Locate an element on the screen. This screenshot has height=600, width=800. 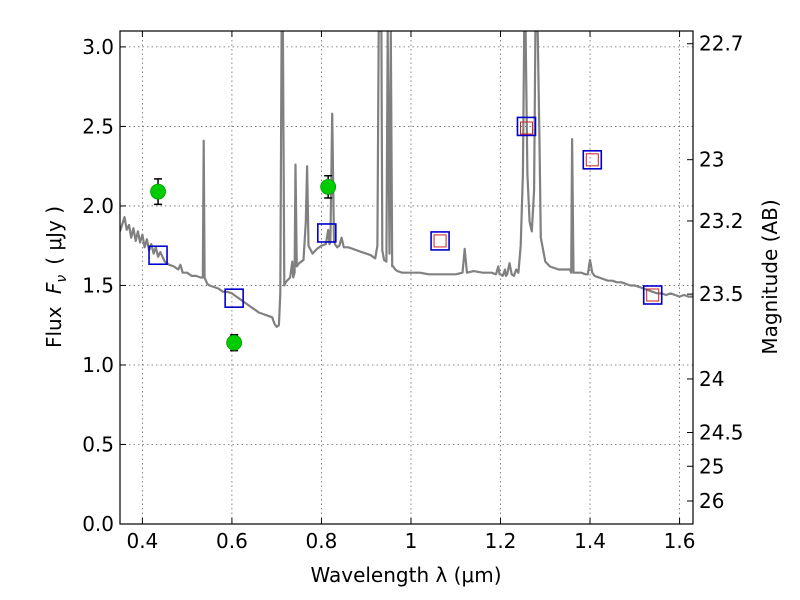
mag-tick-label: 22.7 is located at coordinates (721, 44).